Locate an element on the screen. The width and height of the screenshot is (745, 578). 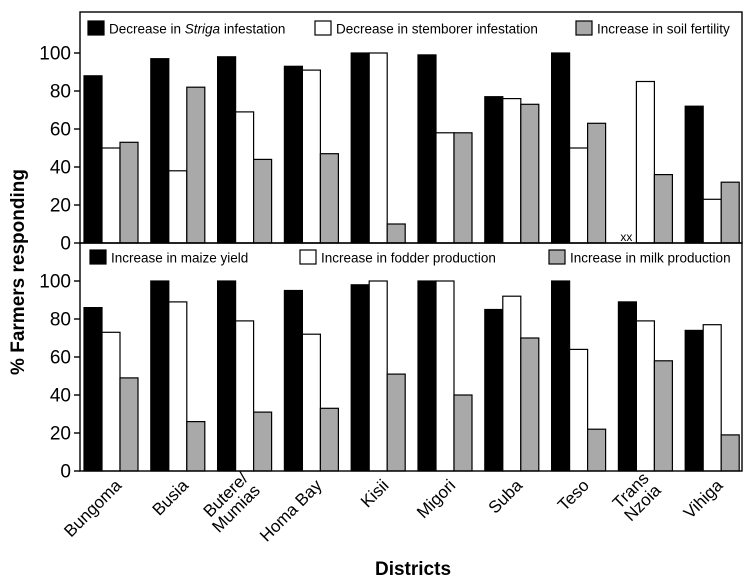
bottom-bar-increase-in-milk-production-suba is located at coordinates (530, 404).